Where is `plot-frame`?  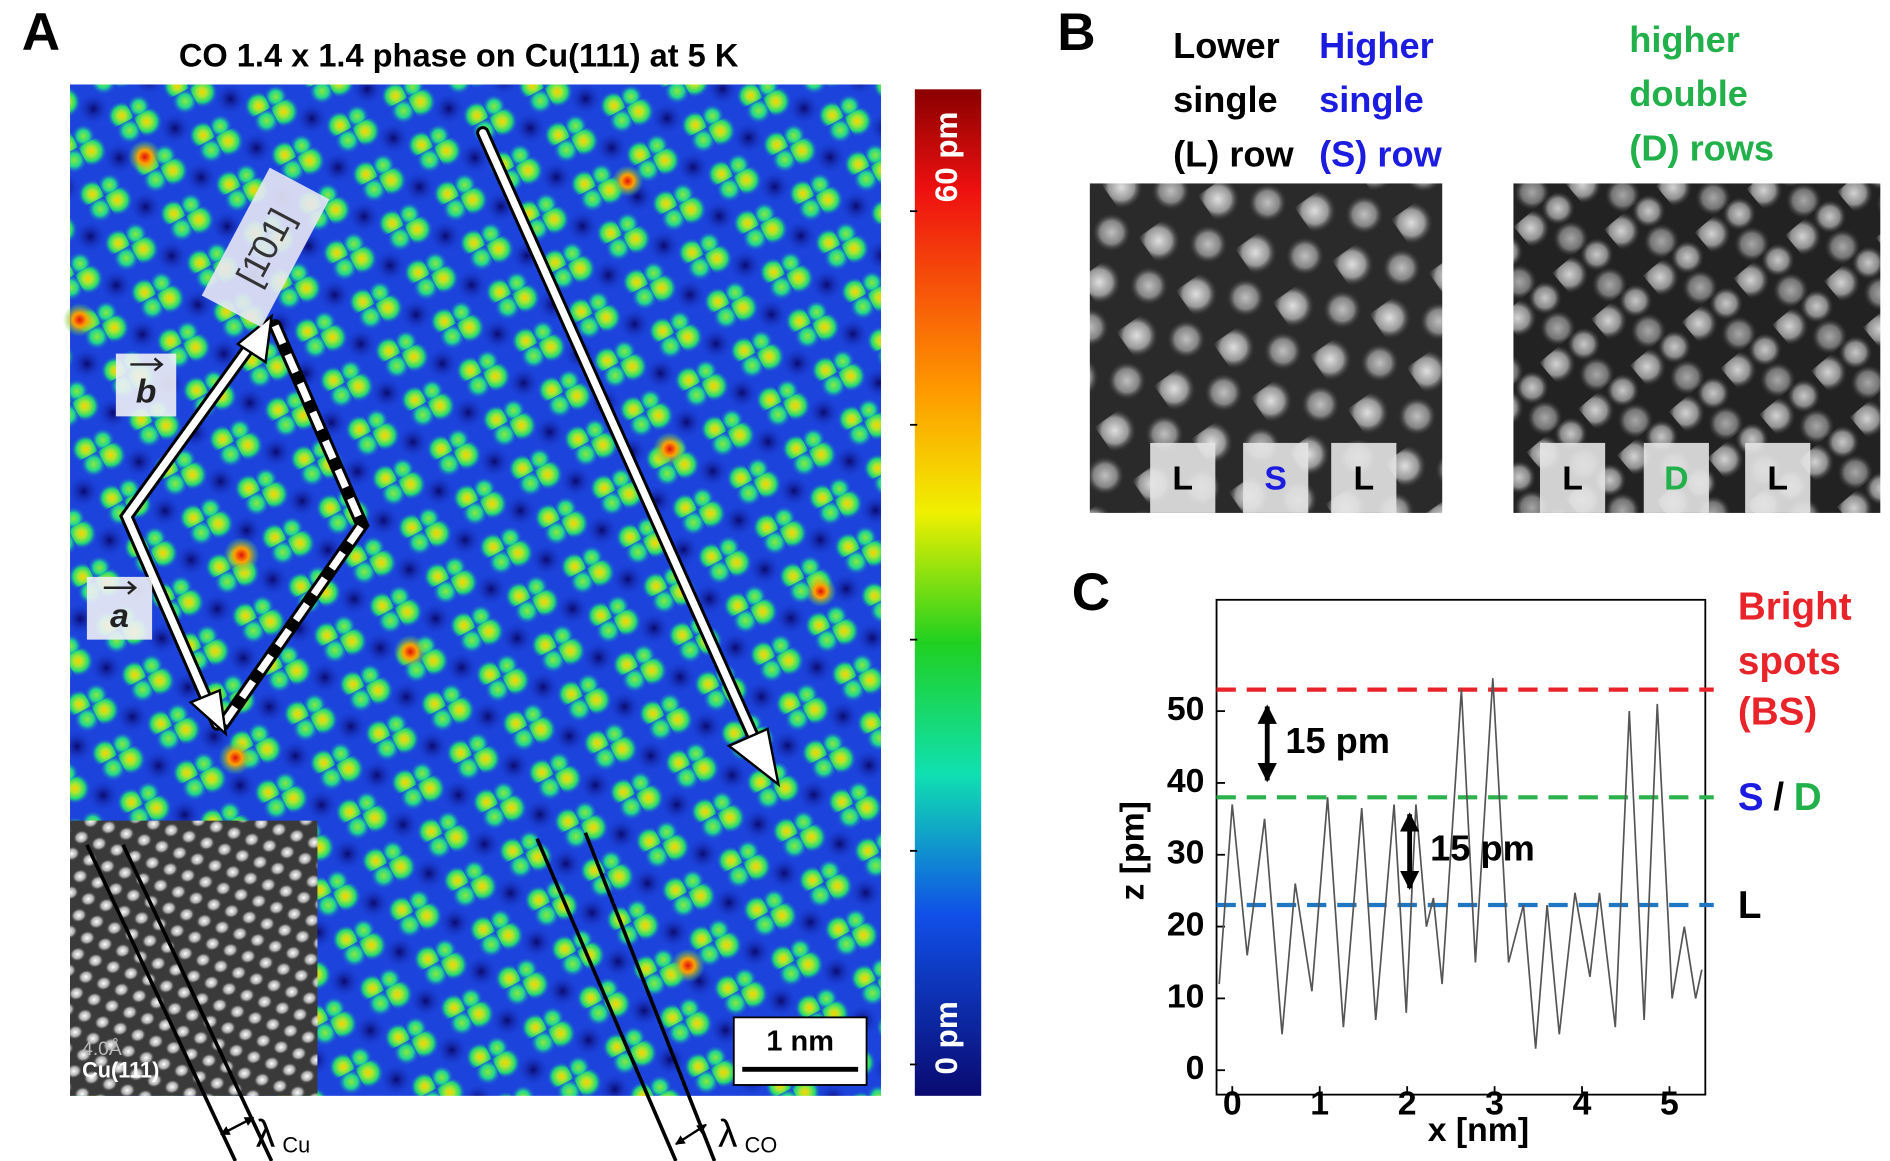 plot-frame is located at coordinates (1461, 847).